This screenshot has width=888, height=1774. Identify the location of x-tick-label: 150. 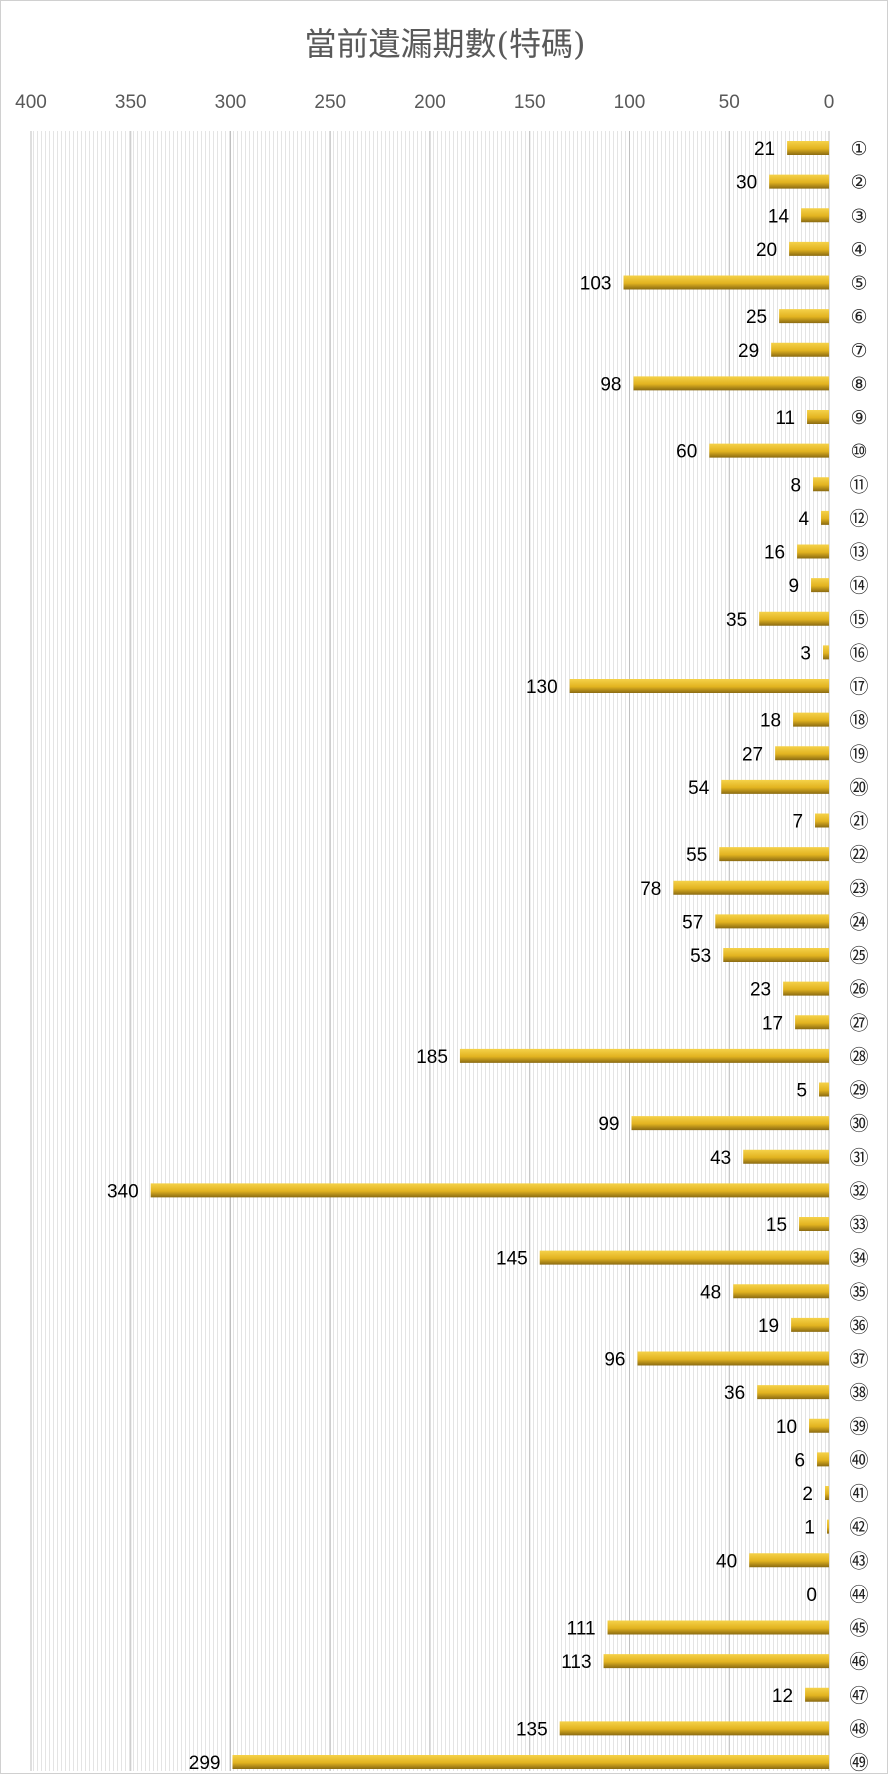
(530, 102).